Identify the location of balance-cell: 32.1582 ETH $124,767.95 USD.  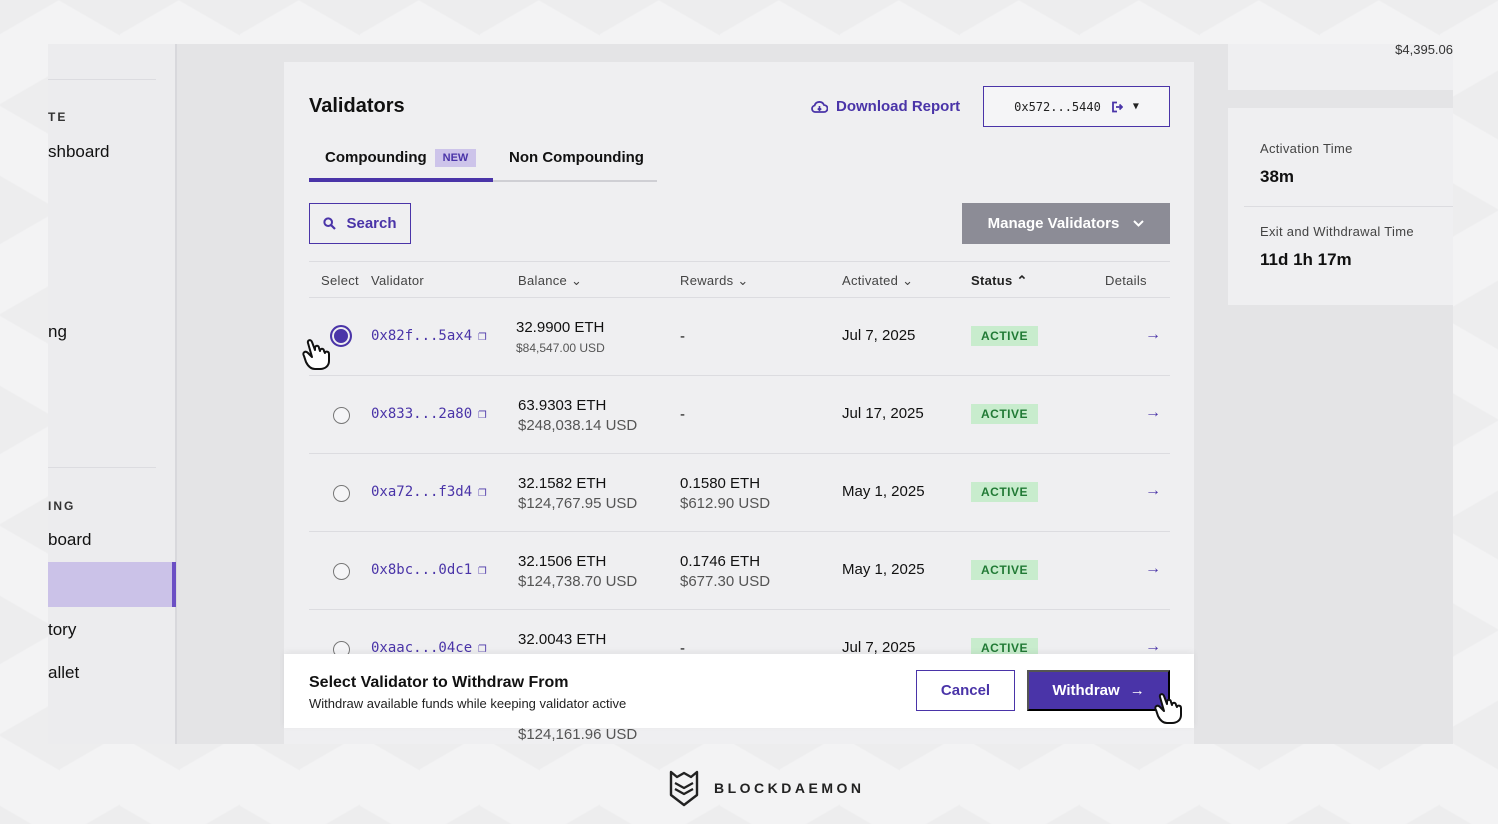
(577, 494).